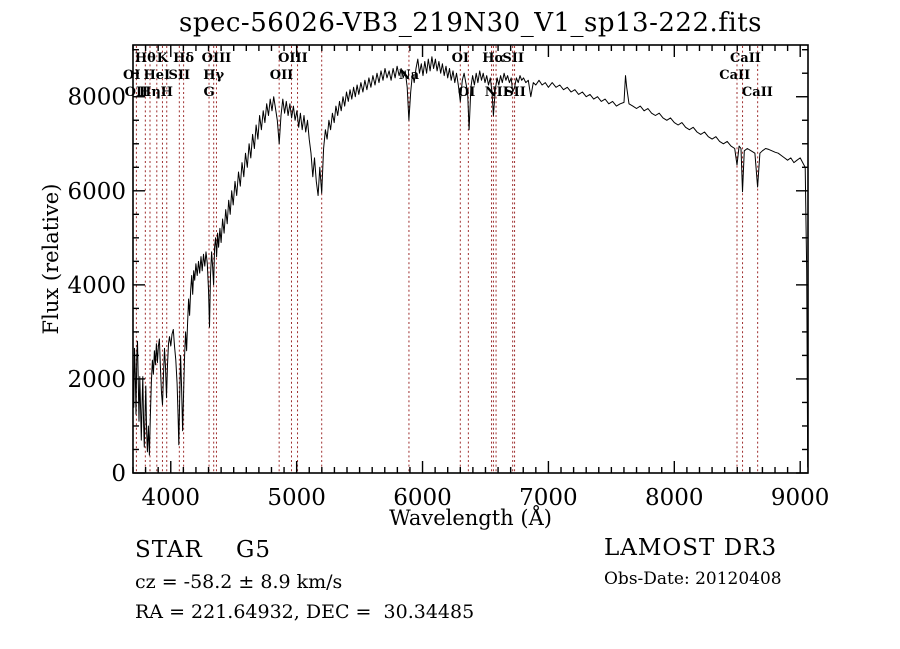 Image resolution: width=900 pixels, height=649 pixels. What do you see at coordinates (96, 98) in the screenshot?
I see `y-tick-label: 8000` at bounding box center [96, 98].